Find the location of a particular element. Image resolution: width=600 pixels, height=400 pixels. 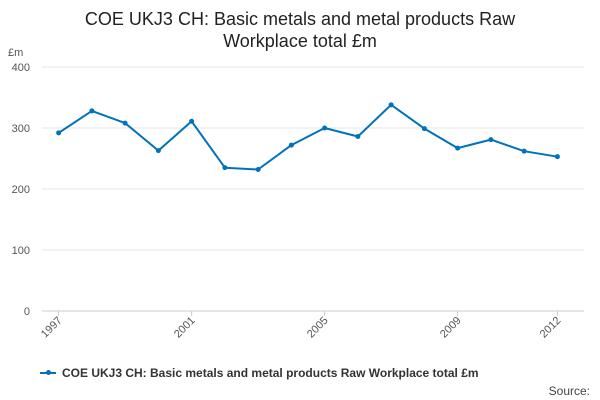

x-tick-label: 2005 is located at coordinates (318, 328).